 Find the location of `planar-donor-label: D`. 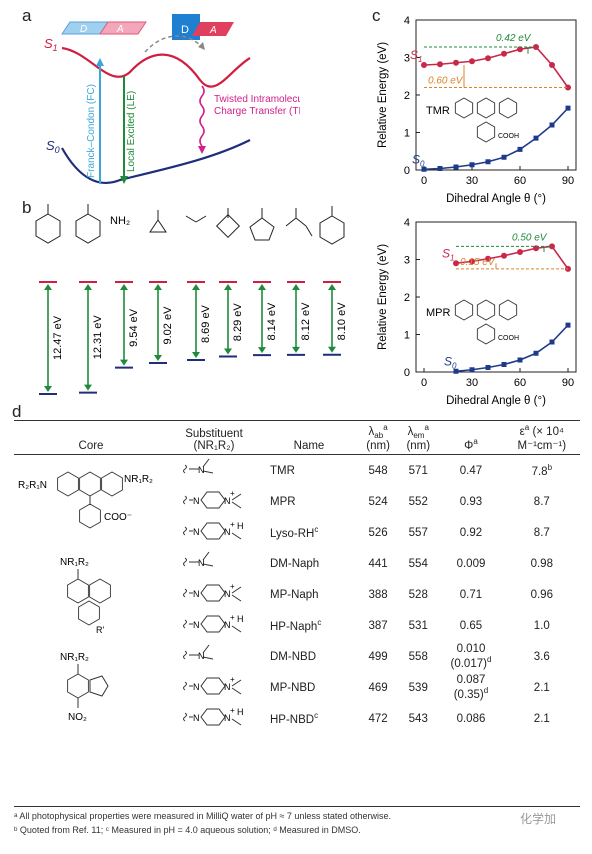

planar-donor-label: D is located at coordinates (83, 29).